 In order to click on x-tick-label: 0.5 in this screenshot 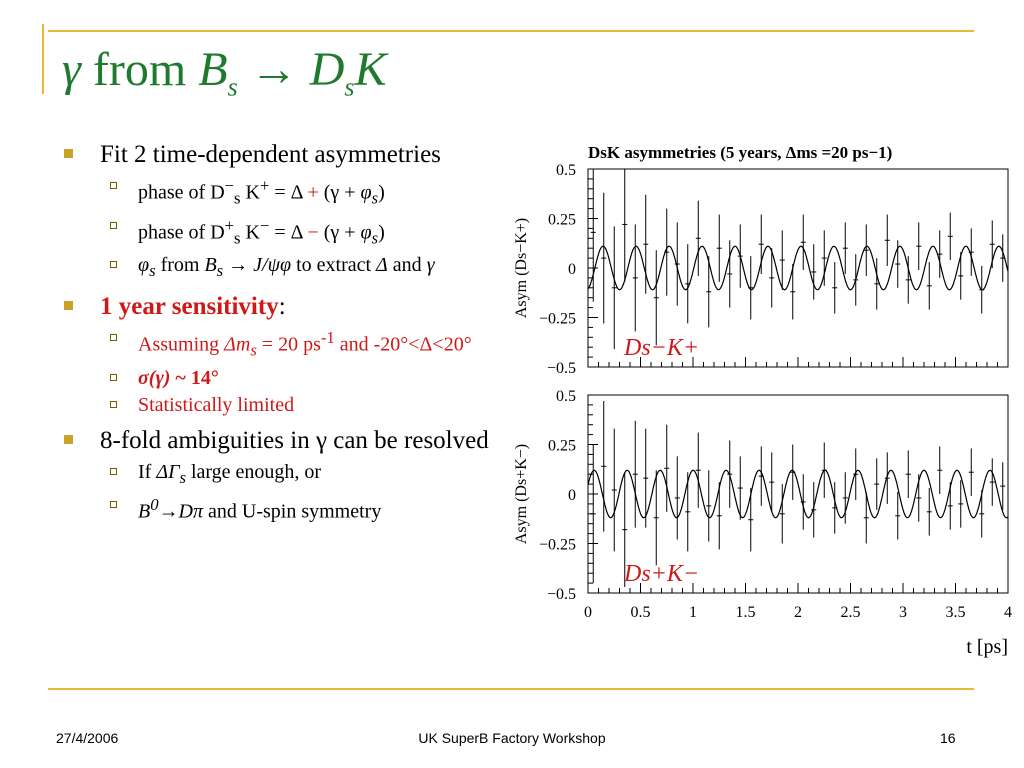, I will do `click(641, 612)`.